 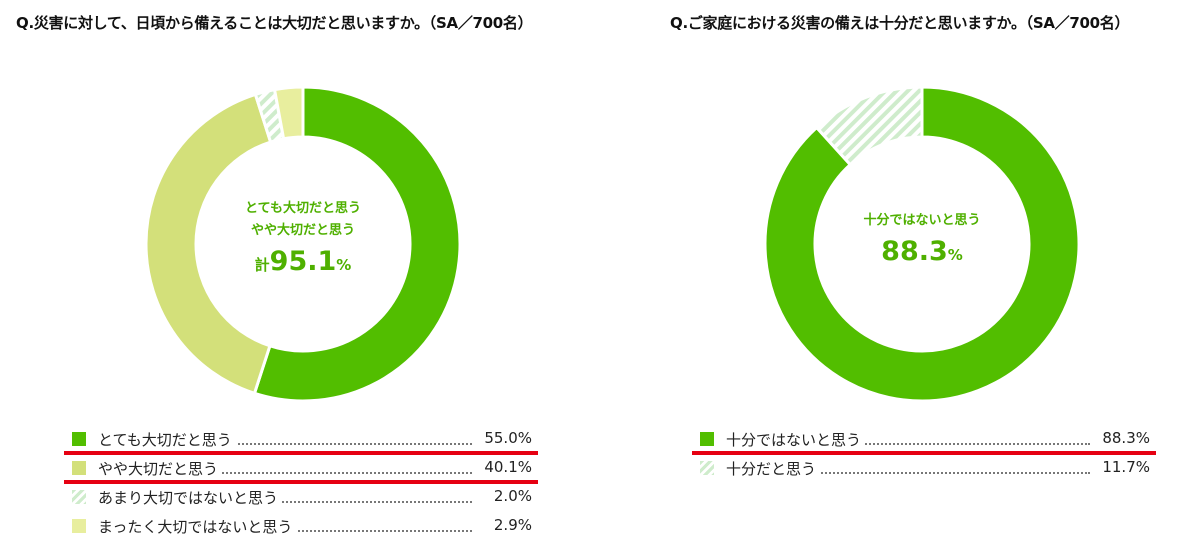 What do you see at coordinates (262, 265) in the screenshot?
I see `center-total-prefix: 計` at bounding box center [262, 265].